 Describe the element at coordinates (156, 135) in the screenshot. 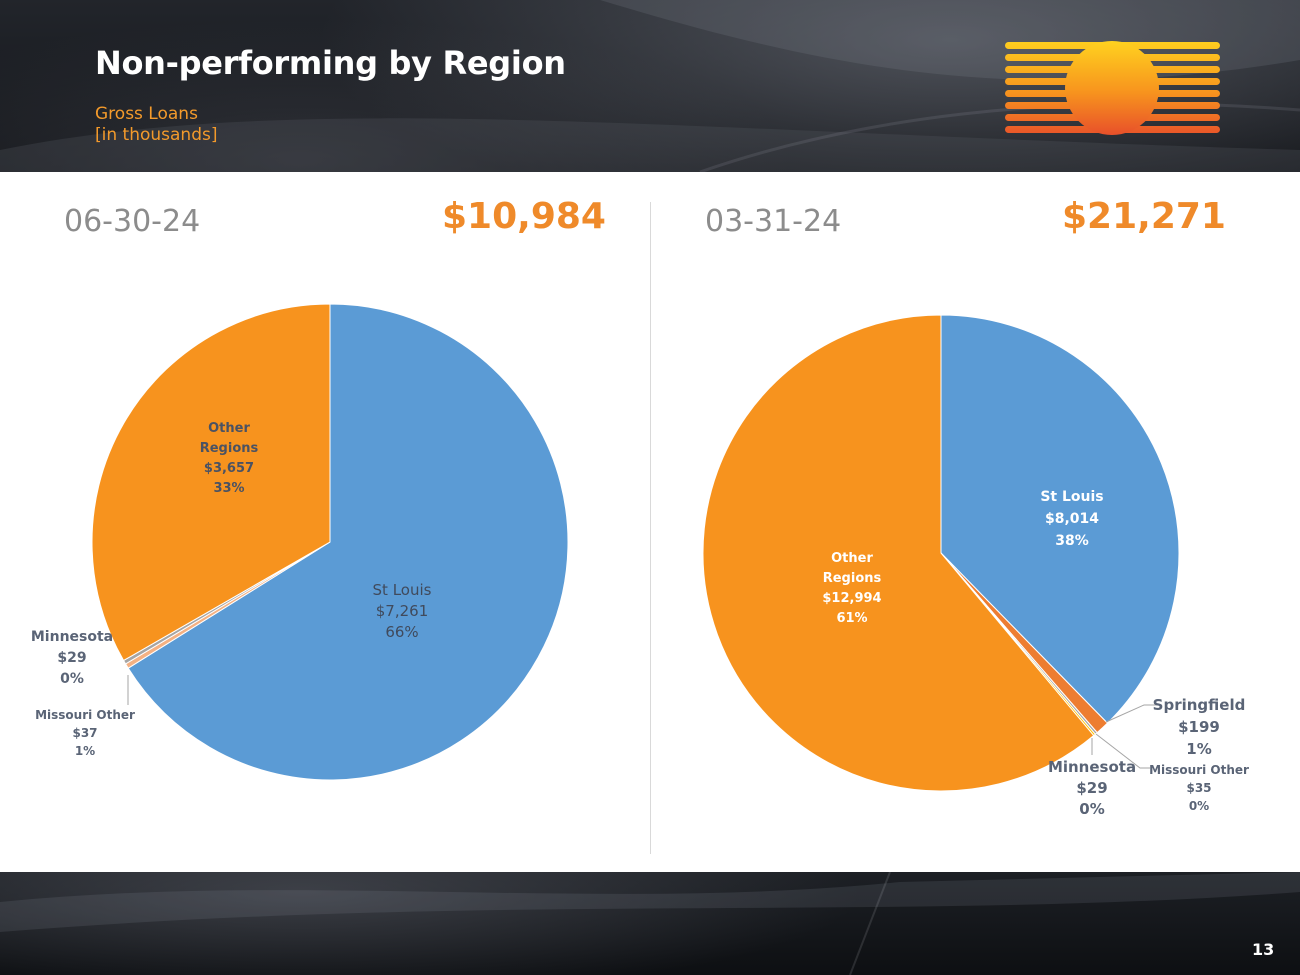

I see `subtitle-line-2: [in thousands]` at that location.